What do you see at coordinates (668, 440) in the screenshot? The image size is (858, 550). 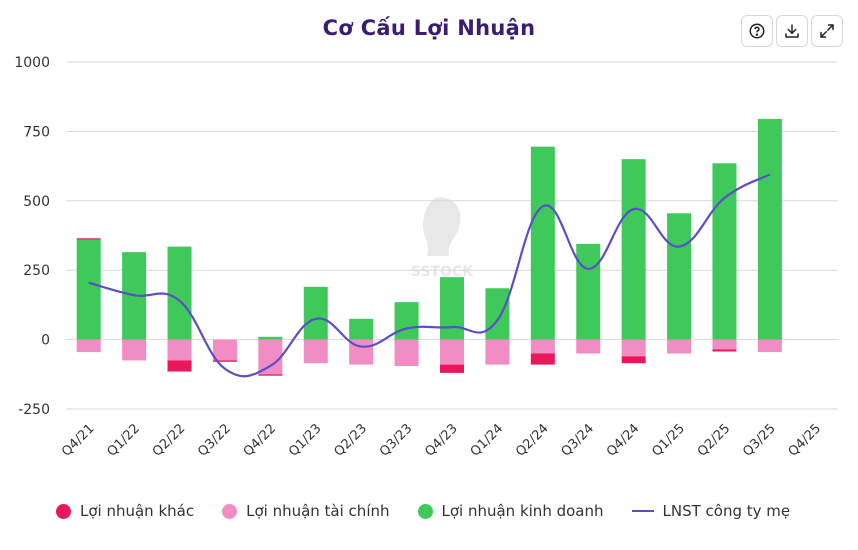 I see `x-tick-label: Q1/25` at bounding box center [668, 440].